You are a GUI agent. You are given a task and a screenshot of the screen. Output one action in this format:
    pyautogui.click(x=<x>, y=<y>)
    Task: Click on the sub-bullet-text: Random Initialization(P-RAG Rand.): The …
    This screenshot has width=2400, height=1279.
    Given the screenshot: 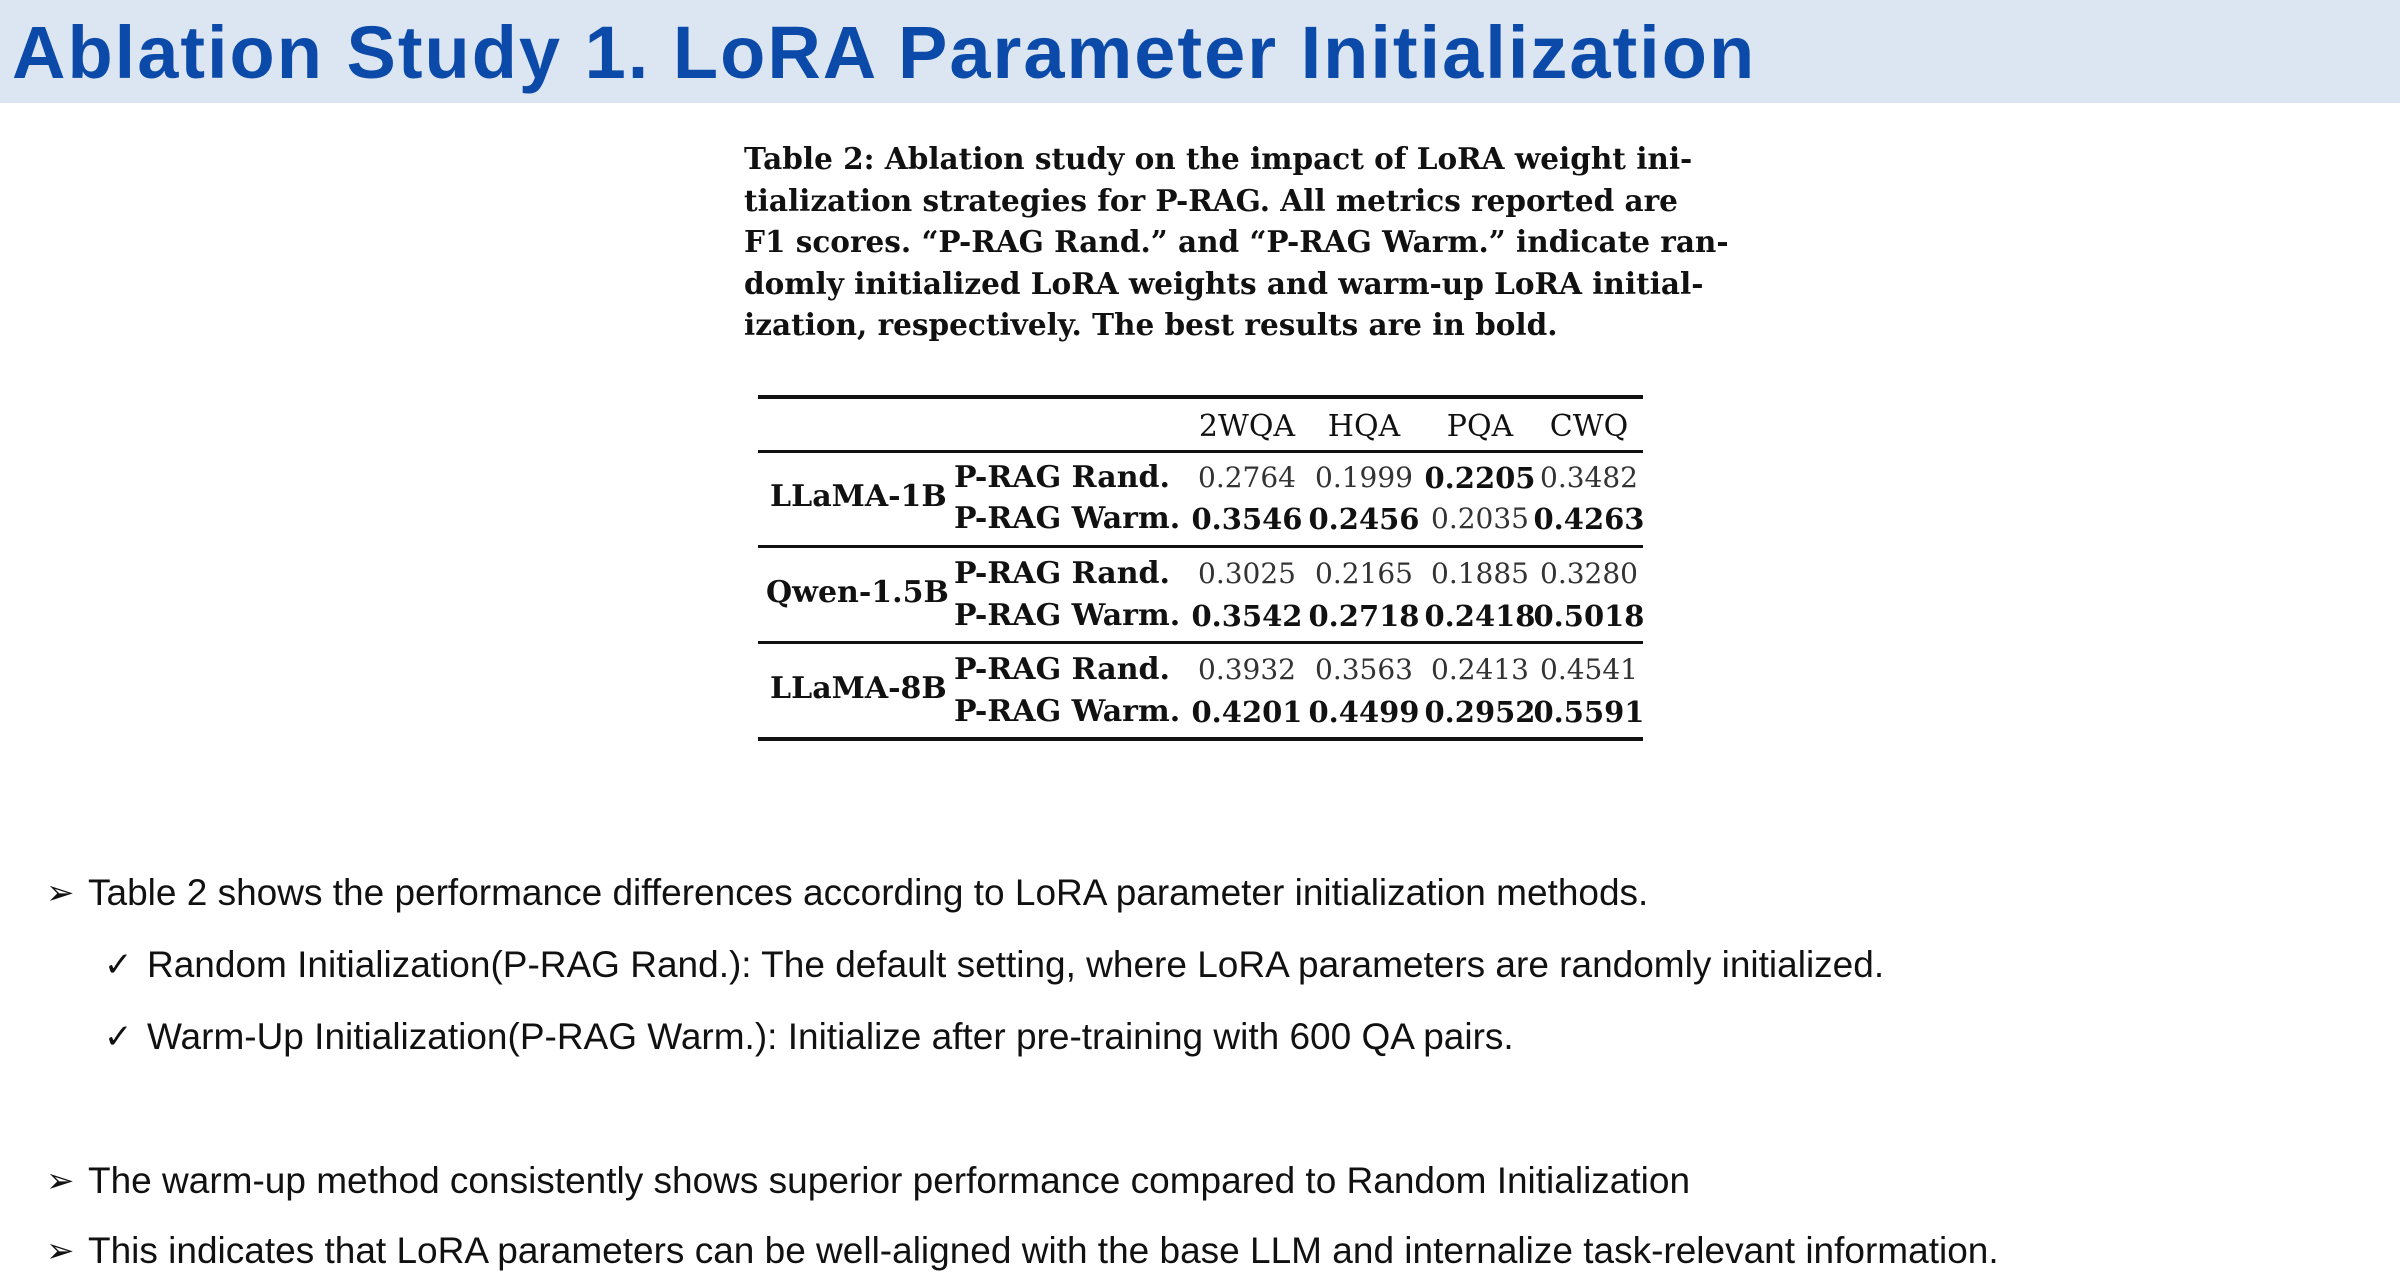 What is the action you would take?
    pyautogui.click(x=1016, y=964)
    